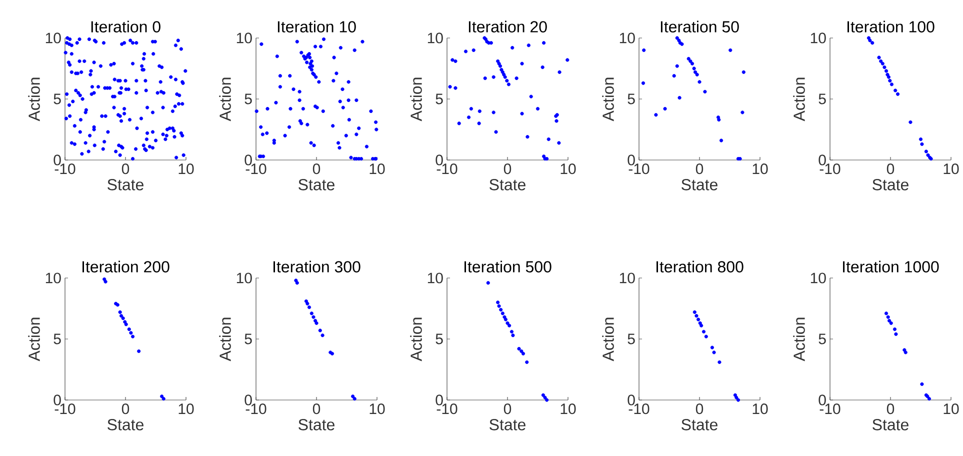  Describe the element at coordinates (700, 266) in the screenshot. I see `chart-title: Iteration 800` at that location.